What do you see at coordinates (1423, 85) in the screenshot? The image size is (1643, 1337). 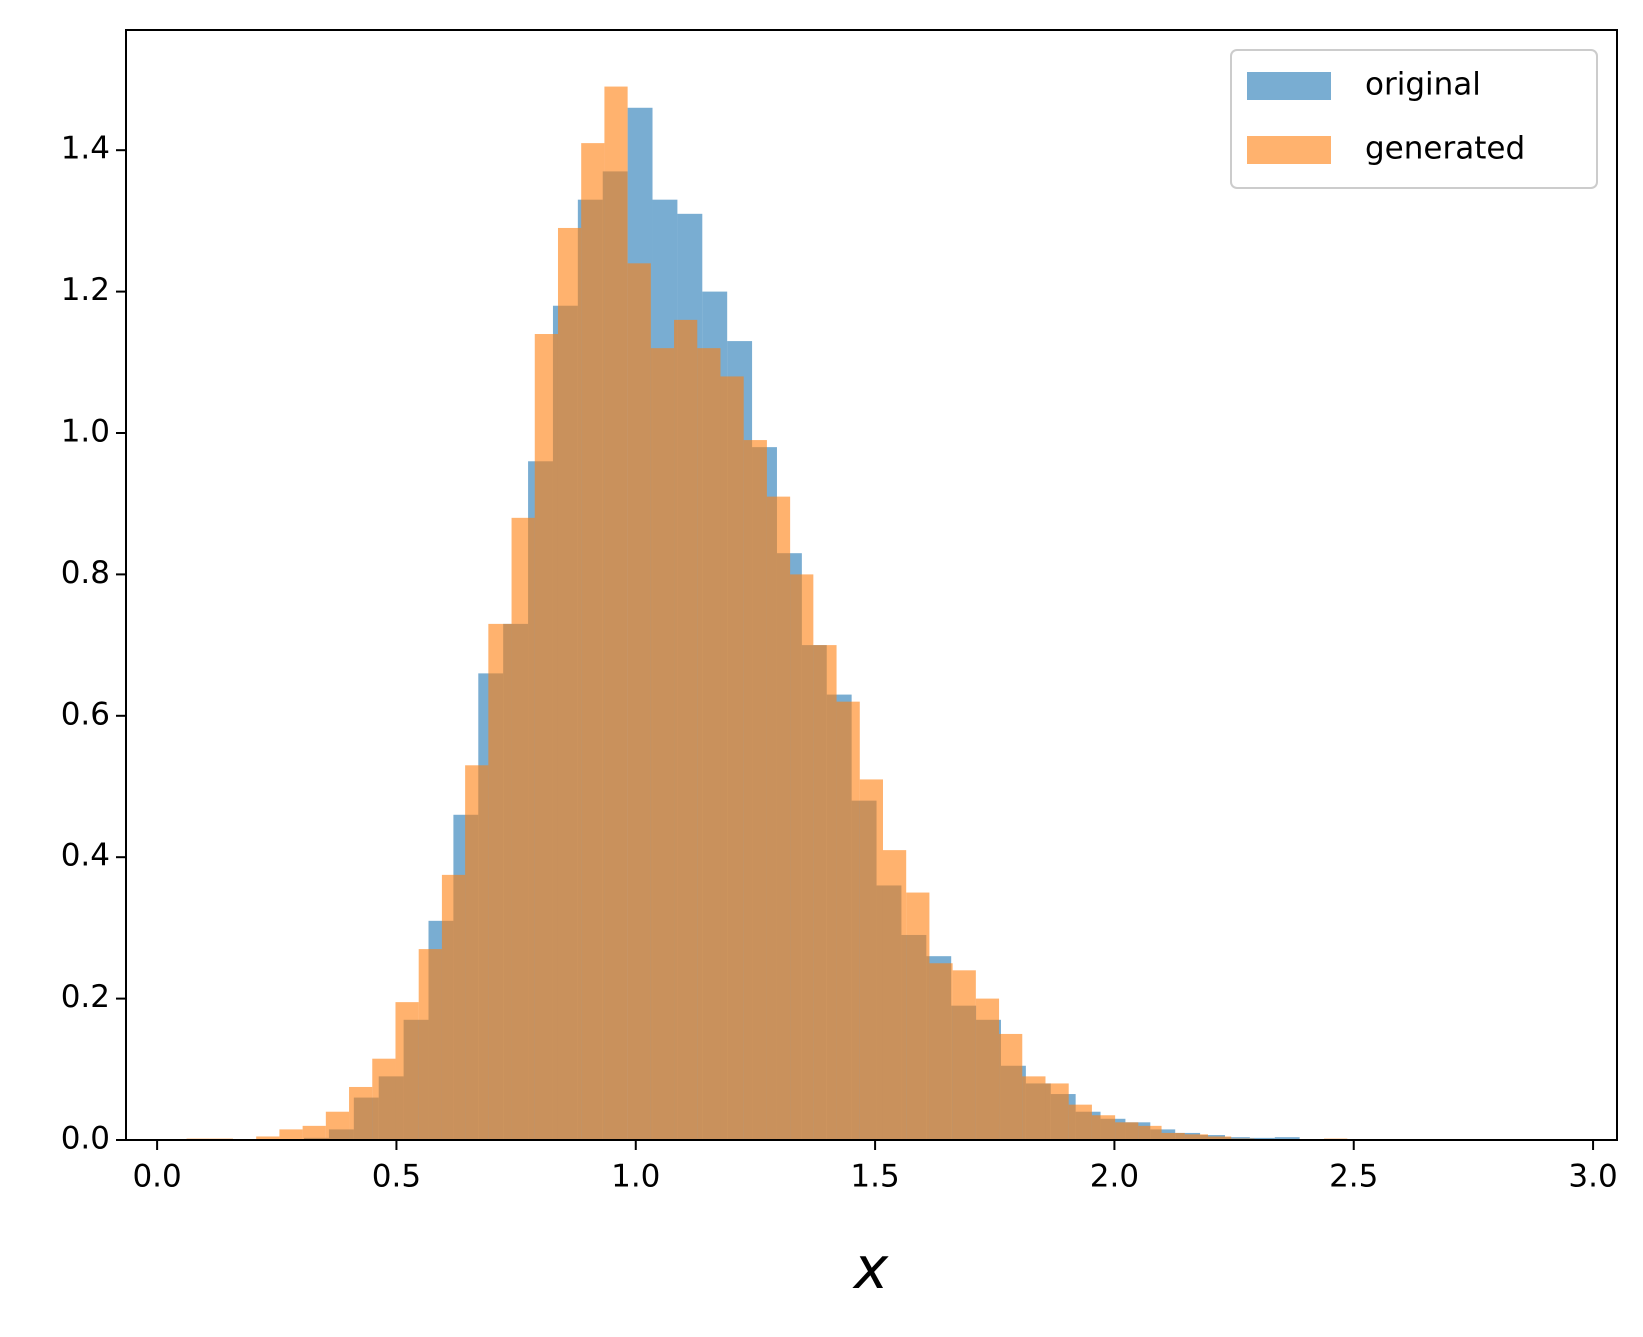 I see `legend-label: original` at bounding box center [1423, 85].